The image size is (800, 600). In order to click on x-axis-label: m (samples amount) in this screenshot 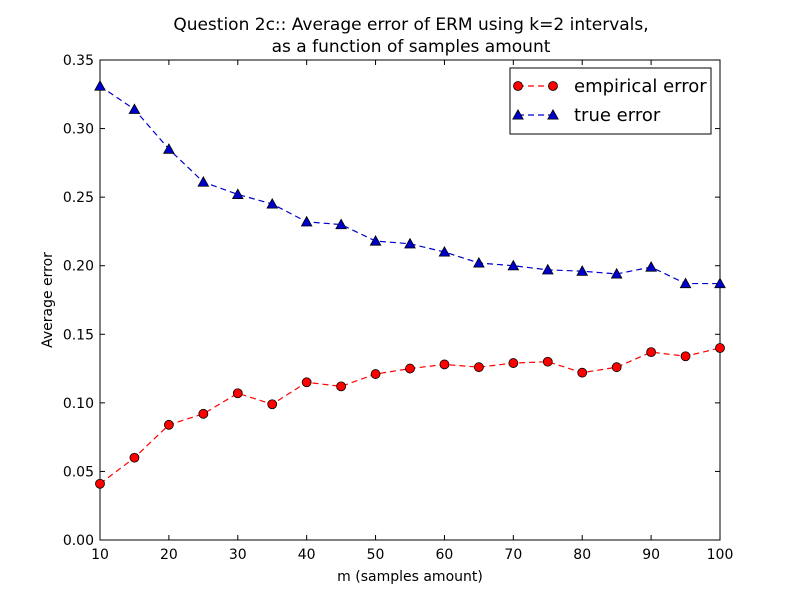, I will do `click(410, 577)`.